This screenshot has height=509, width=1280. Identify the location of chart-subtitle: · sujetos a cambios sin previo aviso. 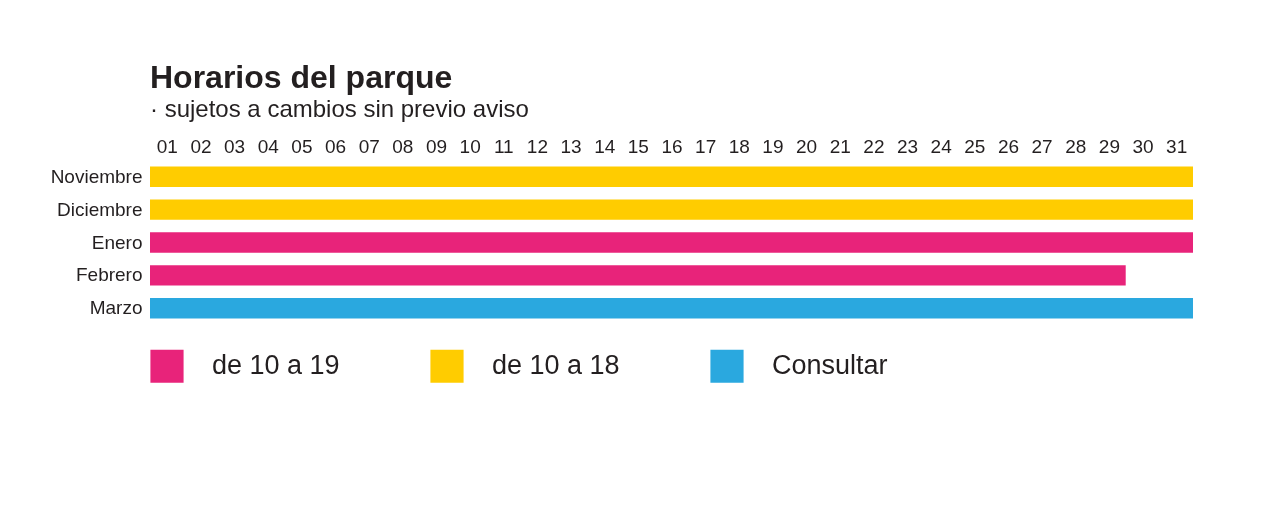
(339, 108).